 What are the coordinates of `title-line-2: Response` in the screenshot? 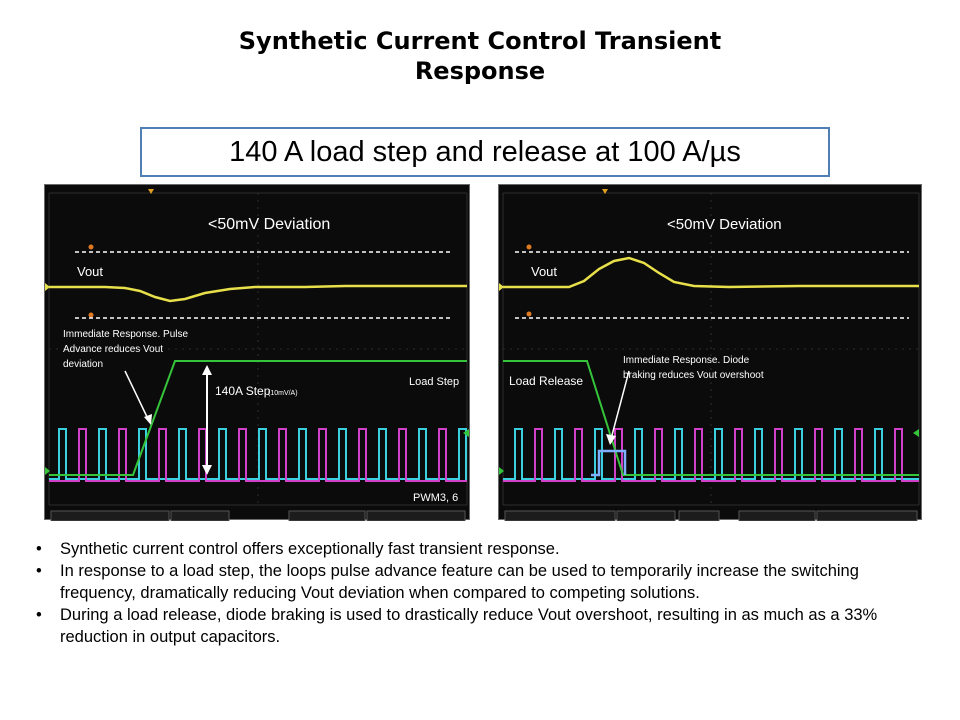 It's located at (480, 71).